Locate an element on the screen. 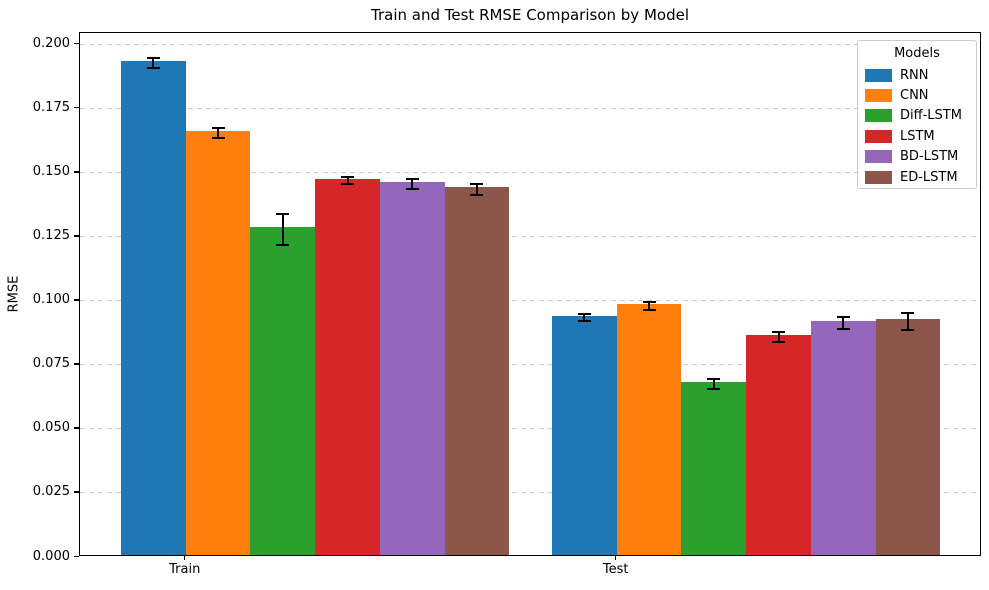  legend-label: LSTM is located at coordinates (917, 136).